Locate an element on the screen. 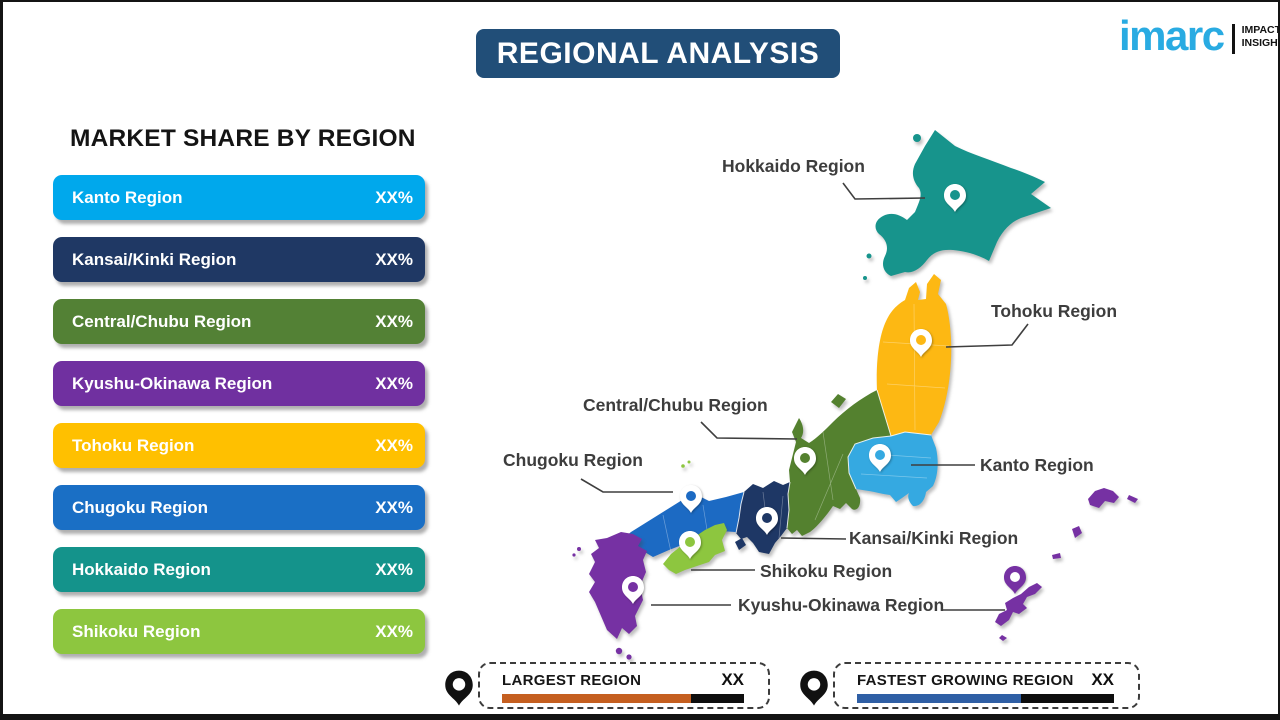 The image size is (1280, 720). island-okinawa-chain is located at coordinates (1066, 564).